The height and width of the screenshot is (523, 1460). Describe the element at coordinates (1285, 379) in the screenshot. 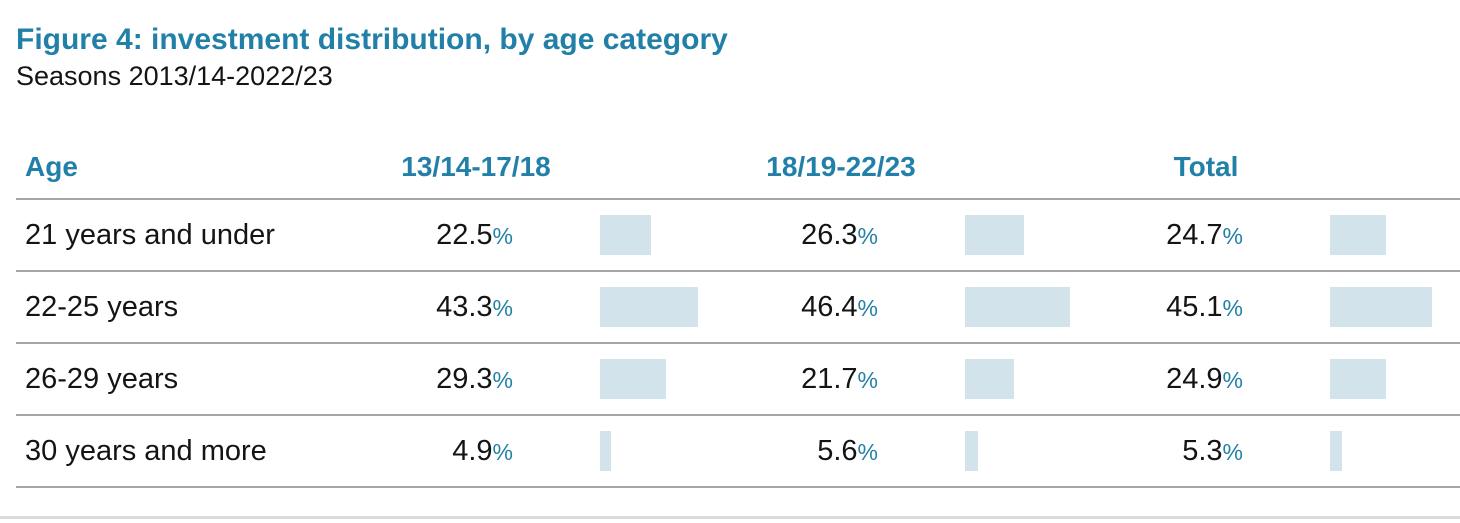

I see `value-cell: 24.9%` at that location.